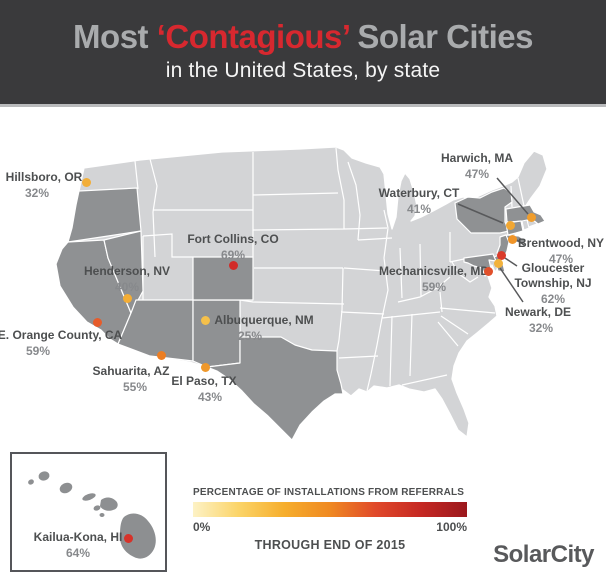  What do you see at coordinates (330, 545) in the screenshot?
I see `legend-footnote: THROUGH END OF 2015` at bounding box center [330, 545].